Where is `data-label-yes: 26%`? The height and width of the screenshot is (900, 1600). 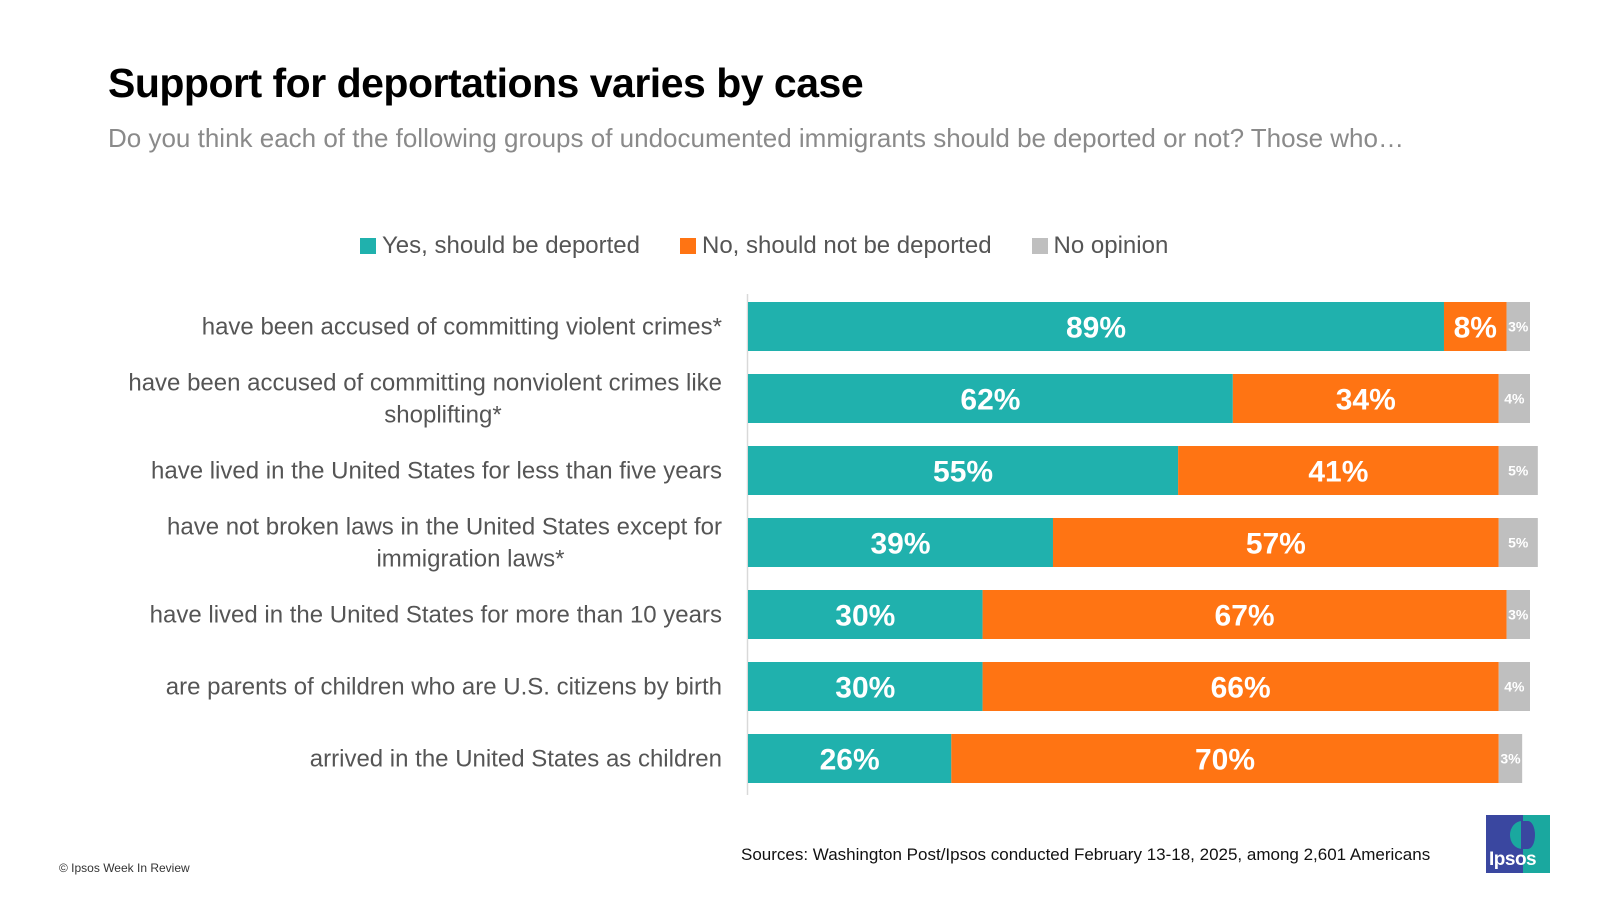 data-label-yes: 26% is located at coordinates (850, 760).